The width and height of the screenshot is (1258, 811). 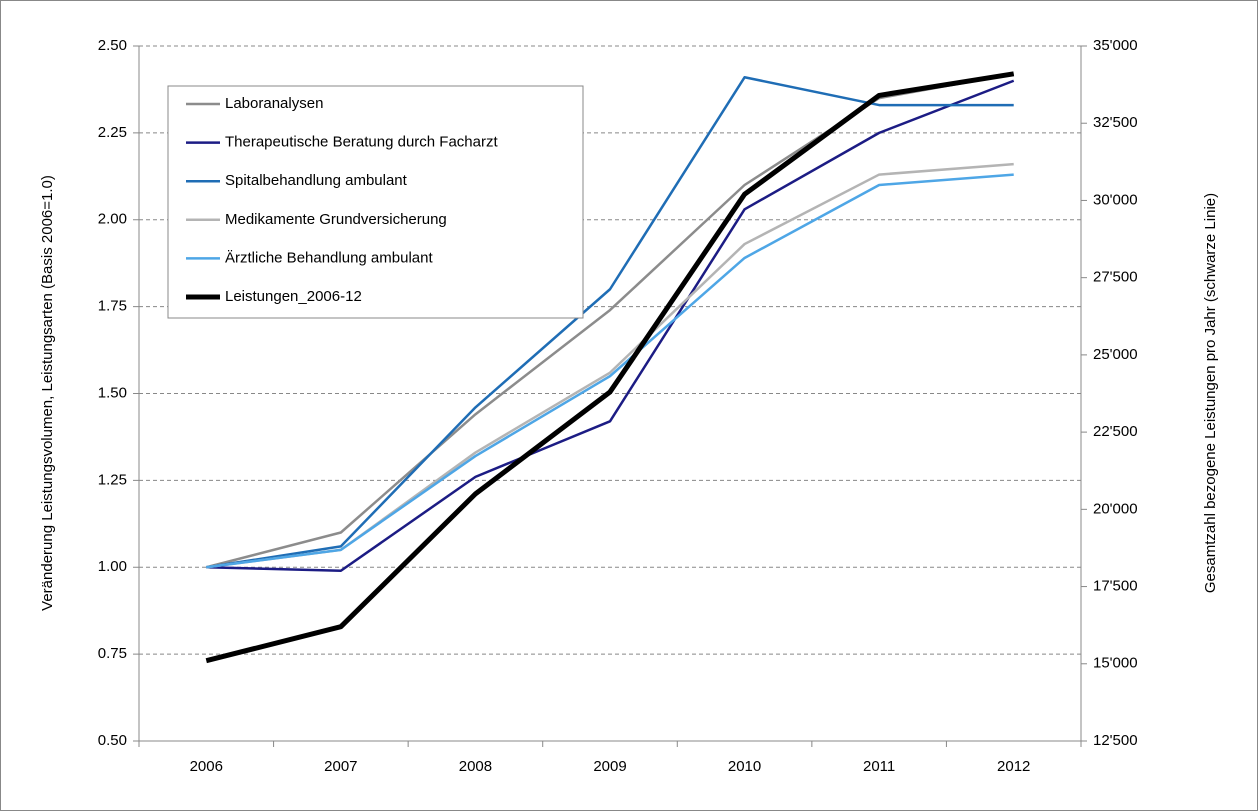 I want to click on y-tick-label: 1.00, so click(x=112, y=566).